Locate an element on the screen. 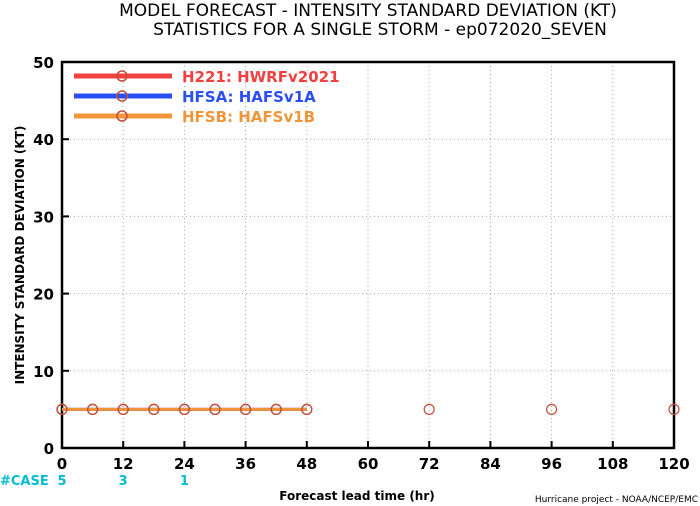  x-tick-label: 48 is located at coordinates (306, 464).